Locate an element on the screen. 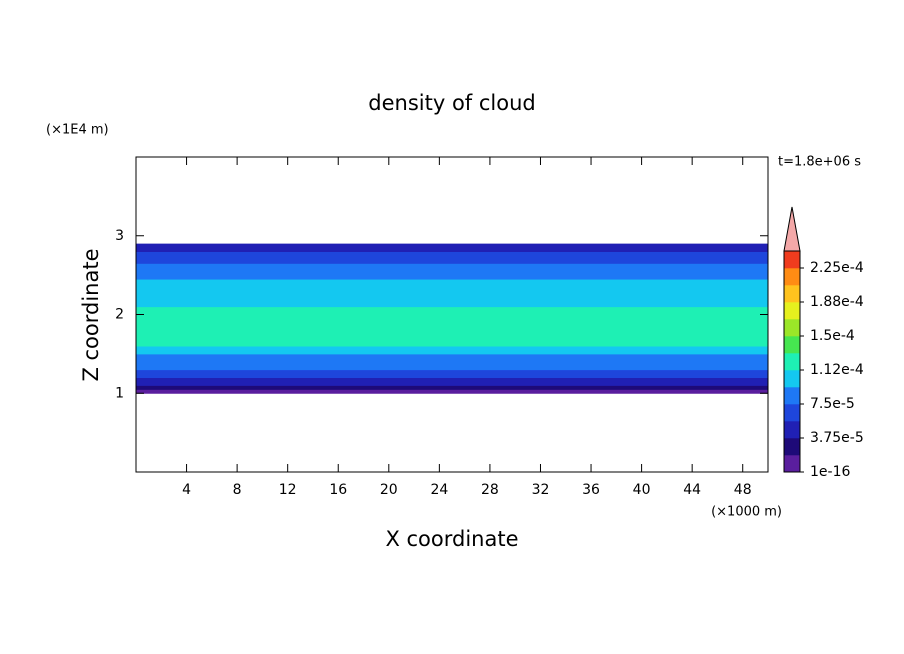  colorbar-tick-label: 1.12e-4 is located at coordinates (837, 370).